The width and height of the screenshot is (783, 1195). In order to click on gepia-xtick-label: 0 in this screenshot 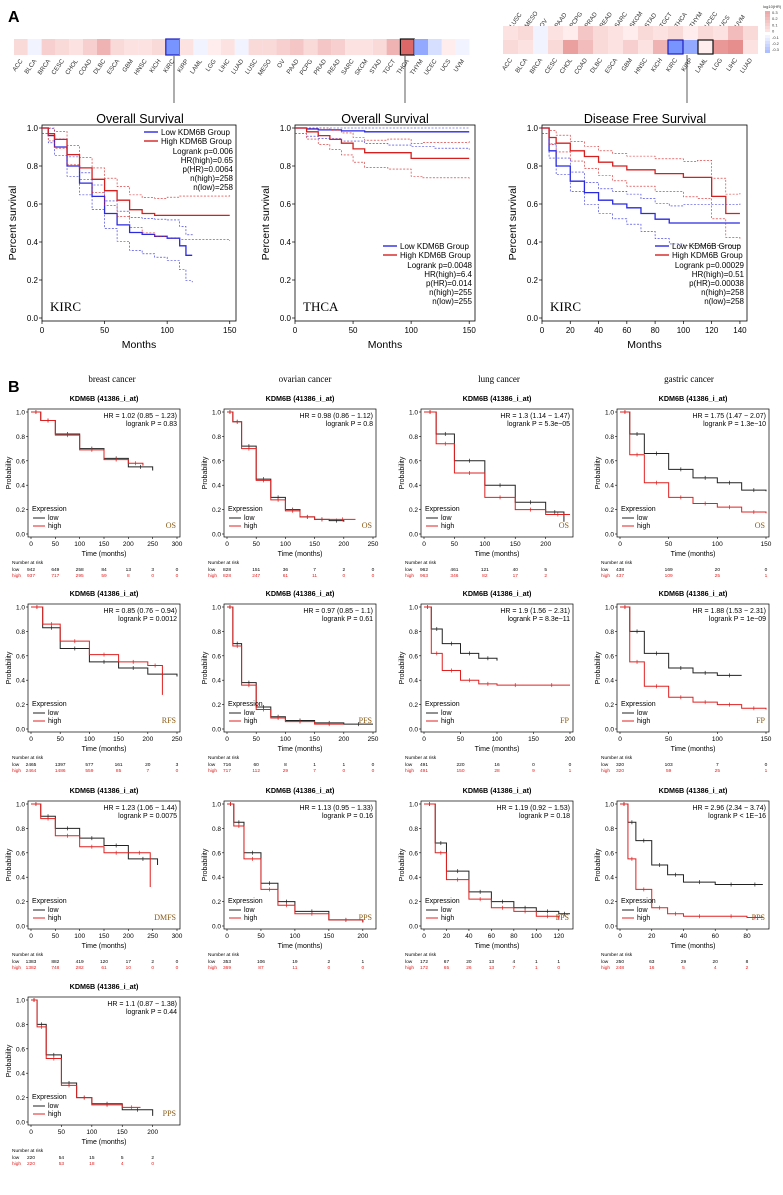, I will do `click(295, 330)`.